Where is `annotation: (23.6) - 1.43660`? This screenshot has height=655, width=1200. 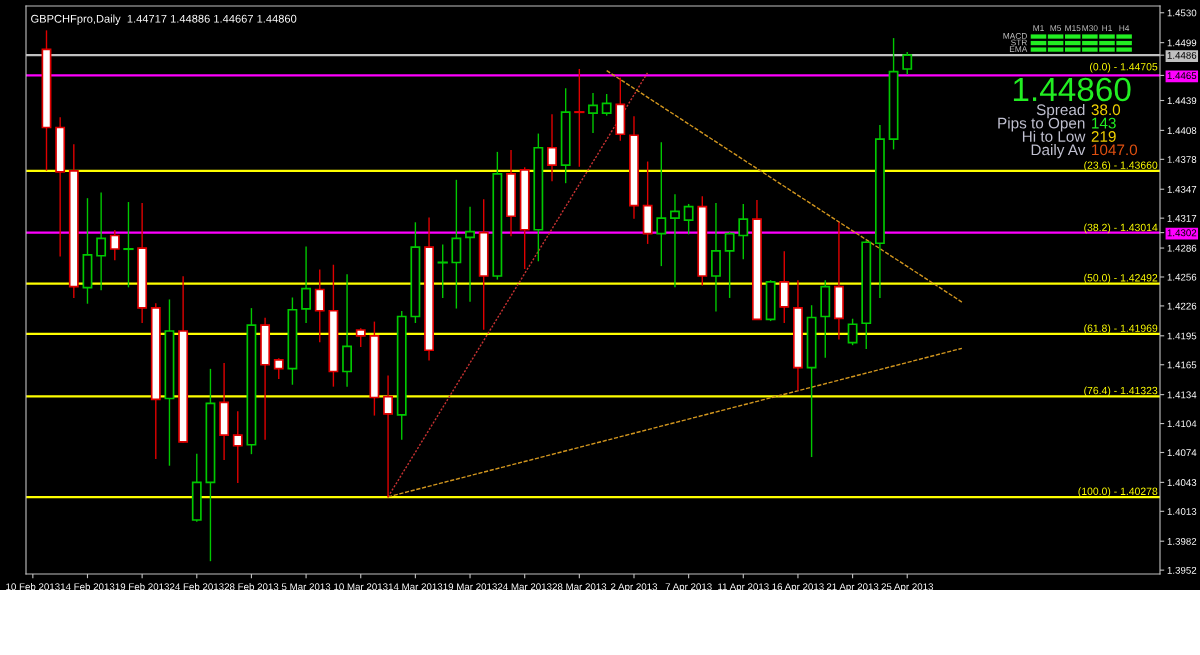 annotation: (23.6) - 1.43660 is located at coordinates (1121, 166).